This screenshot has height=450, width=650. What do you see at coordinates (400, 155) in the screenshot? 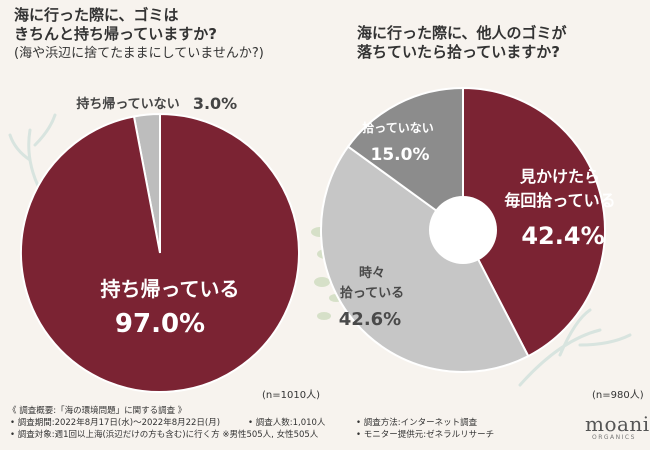
I see `value-拾っていない: 15.0%` at bounding box center [400, 155].